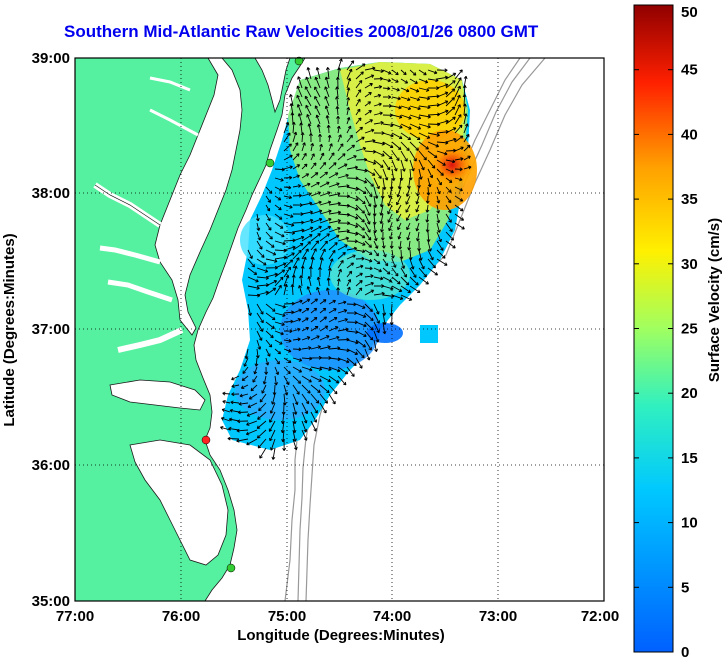 This screenshot has width=724, height=659. Describe the element at coordinates (206, 440) in the screenshot. I see `station-marker-red` at that location.